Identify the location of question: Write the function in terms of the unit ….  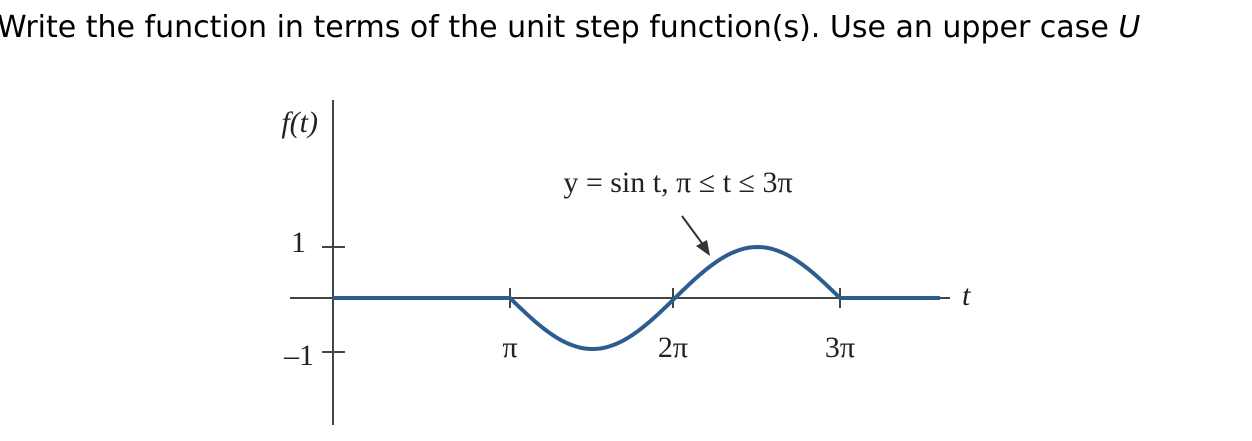
(570, 27).